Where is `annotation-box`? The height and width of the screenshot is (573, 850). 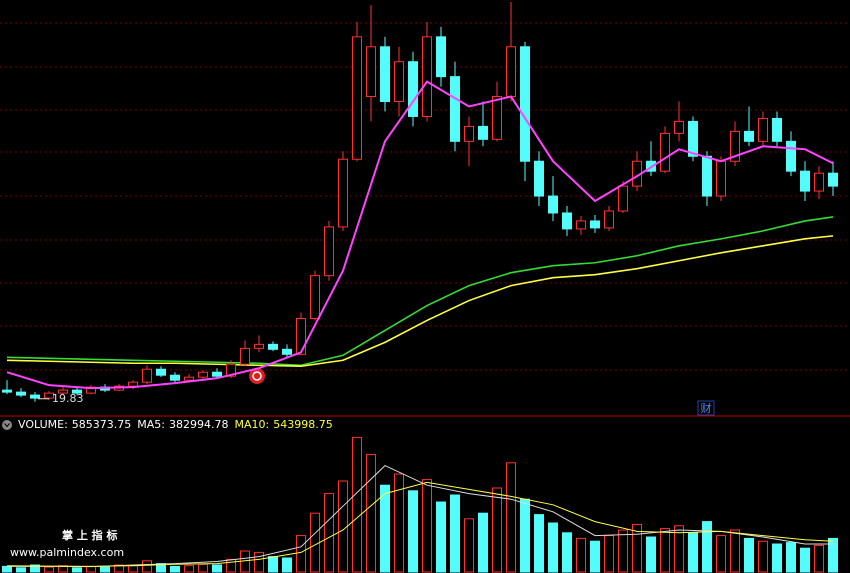
annotation-box is located at coordinates (706, 408).